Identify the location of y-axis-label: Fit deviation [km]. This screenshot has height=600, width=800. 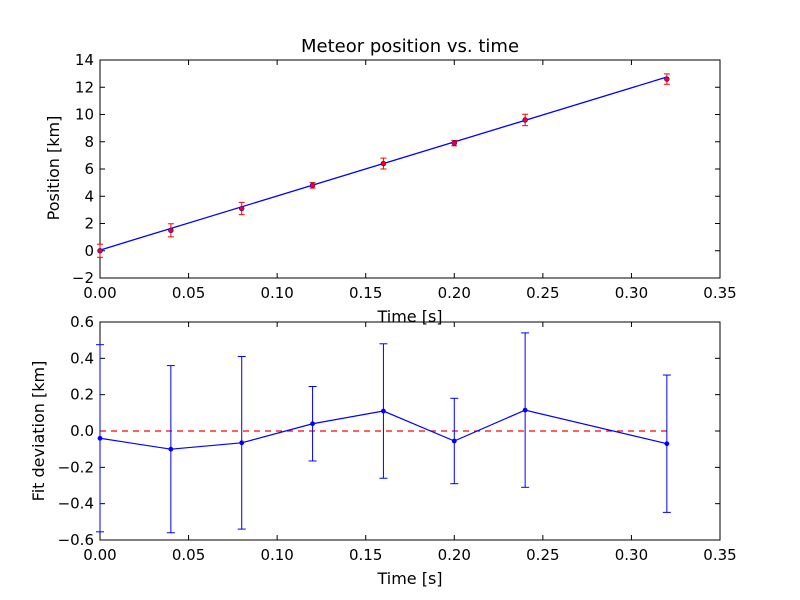
(38, 431).